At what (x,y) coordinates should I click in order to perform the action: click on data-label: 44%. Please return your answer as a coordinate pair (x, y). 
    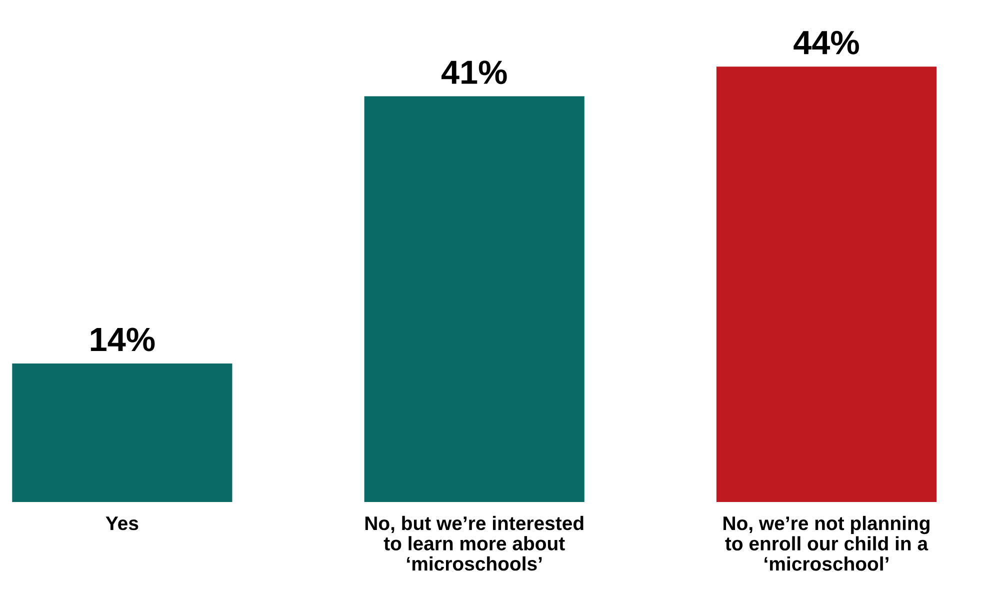
    Looking at the image, I should click on (826, 42).